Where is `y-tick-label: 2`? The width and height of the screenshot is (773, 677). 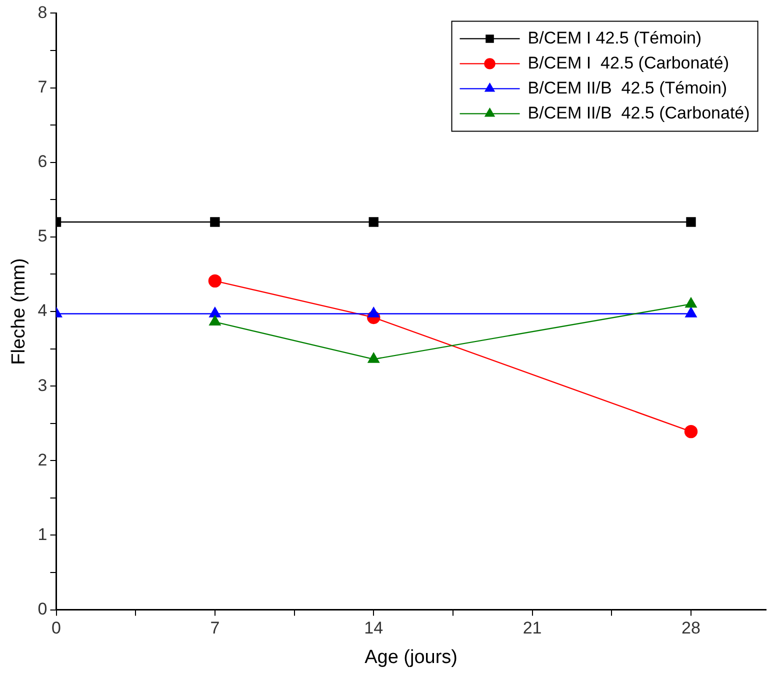
y-tick-label: 2 is located at coordinates (43, 460).